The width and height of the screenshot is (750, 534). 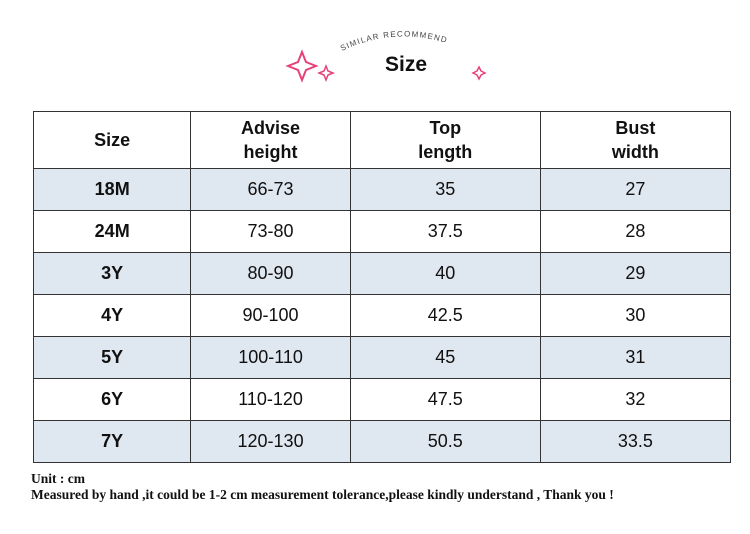 I want to click on arc-text-path: SIMILAR RECOMMEND, so click(x=393, y=40).